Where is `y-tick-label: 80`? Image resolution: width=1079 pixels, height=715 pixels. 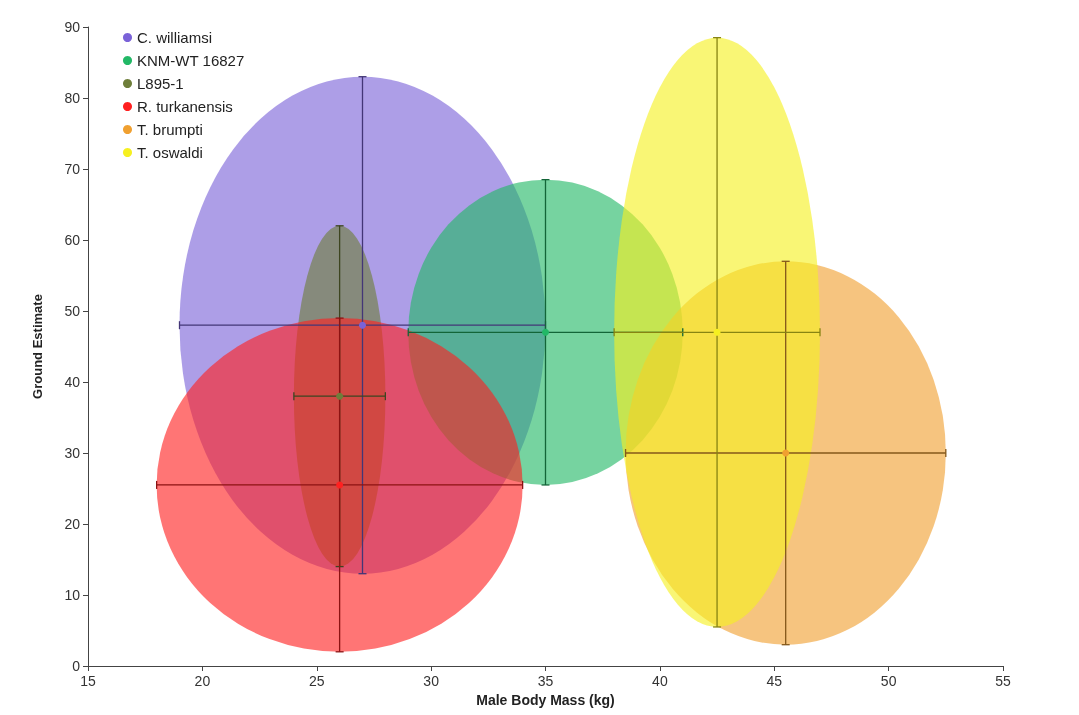
y-tick-label: 80 is located at coordinates (72, 98).